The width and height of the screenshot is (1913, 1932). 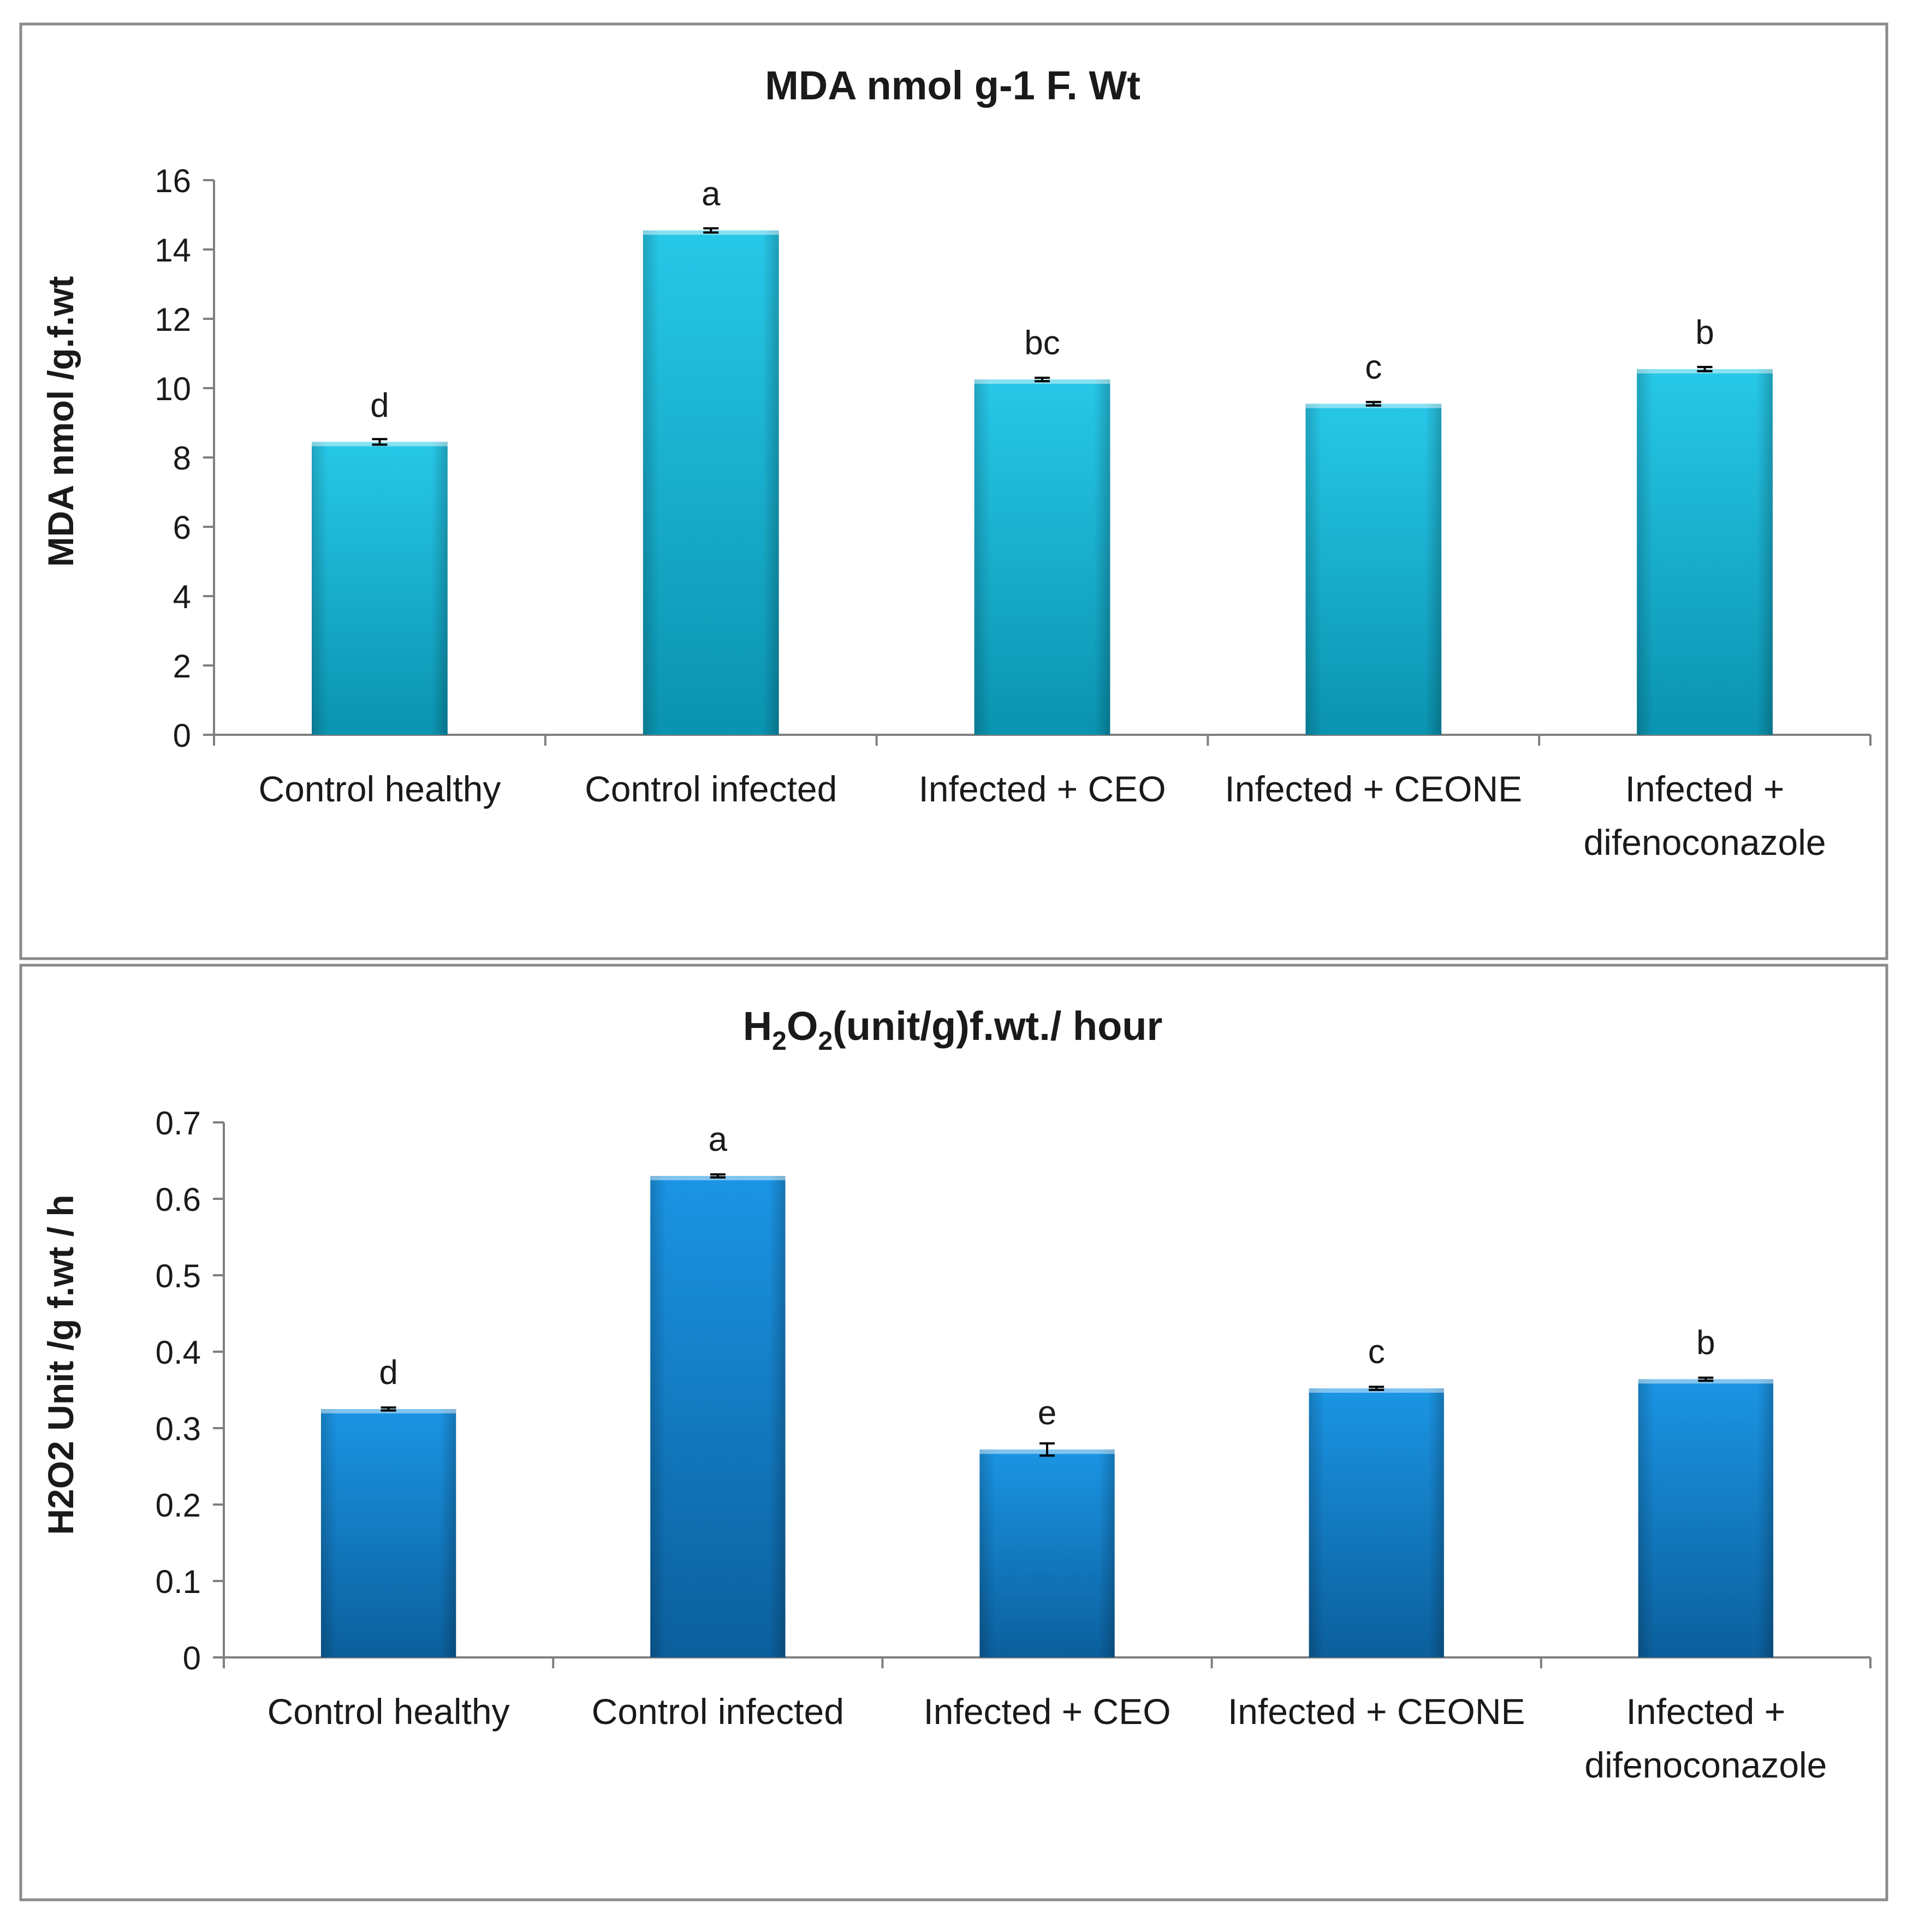 I want to click on mda-significance-letter: b, so click(x=1704, y=333).